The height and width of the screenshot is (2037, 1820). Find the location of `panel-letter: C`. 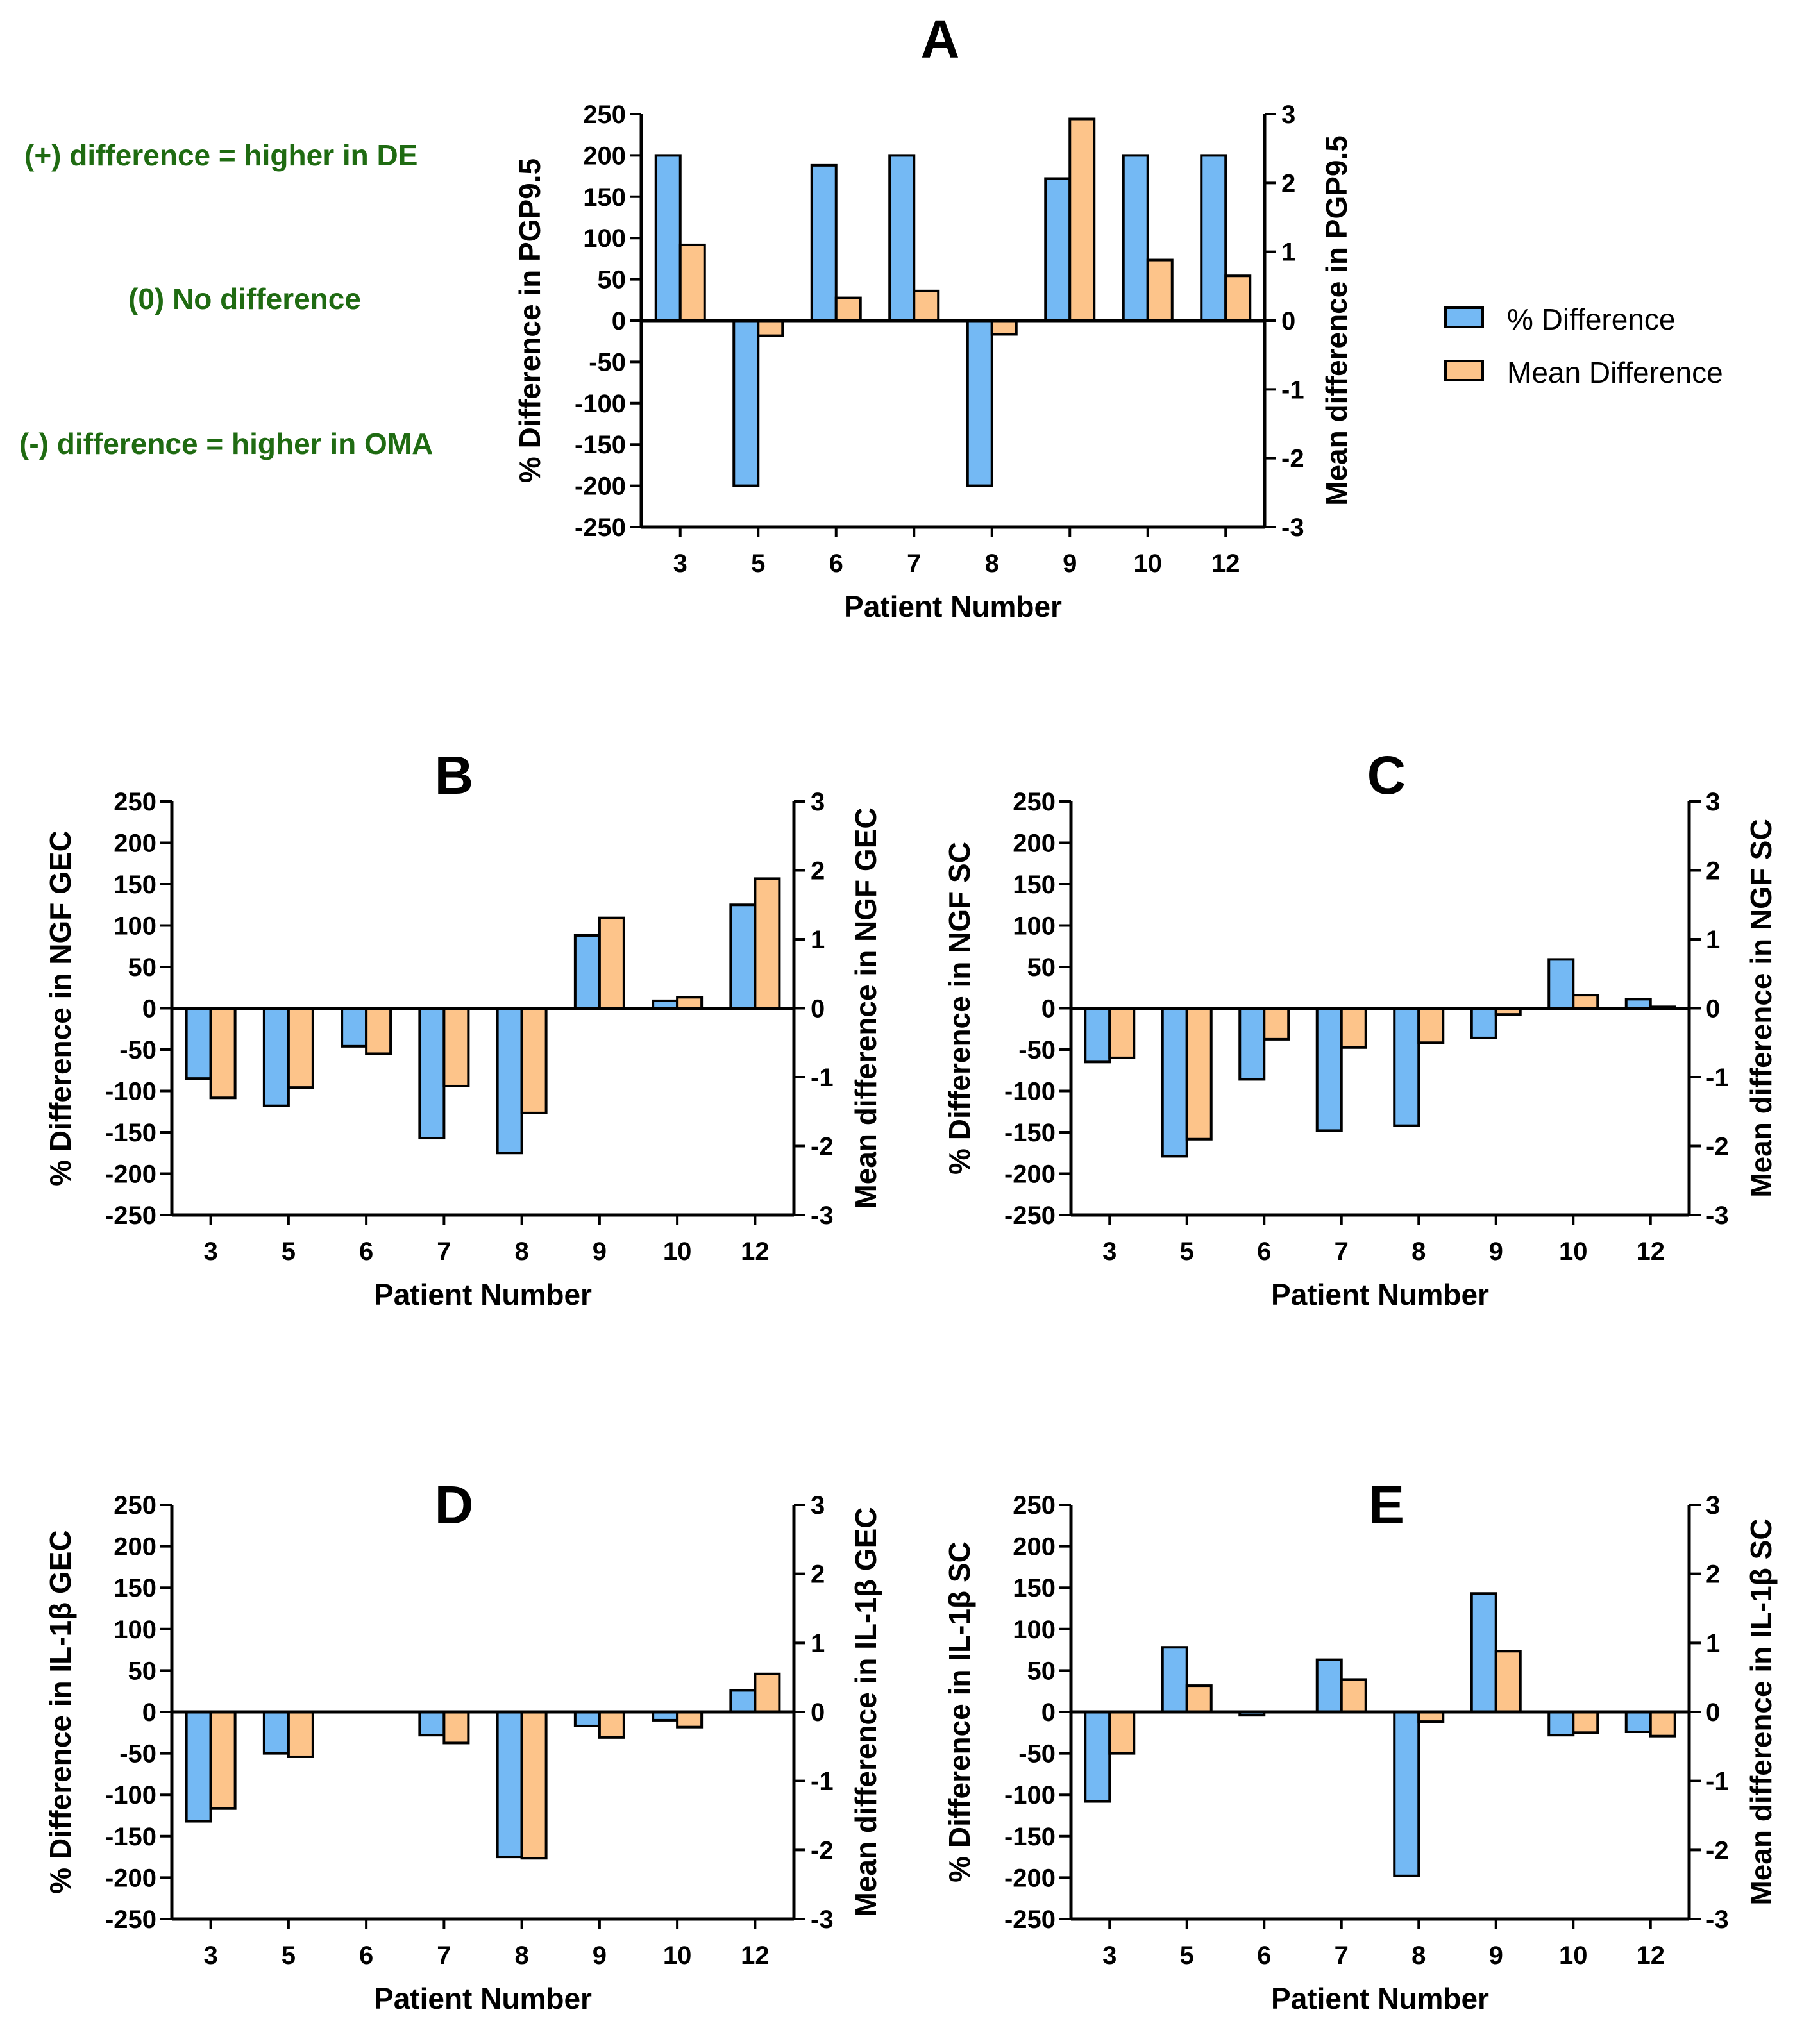

panel-letter: C is located at coordinates (1386, 775).